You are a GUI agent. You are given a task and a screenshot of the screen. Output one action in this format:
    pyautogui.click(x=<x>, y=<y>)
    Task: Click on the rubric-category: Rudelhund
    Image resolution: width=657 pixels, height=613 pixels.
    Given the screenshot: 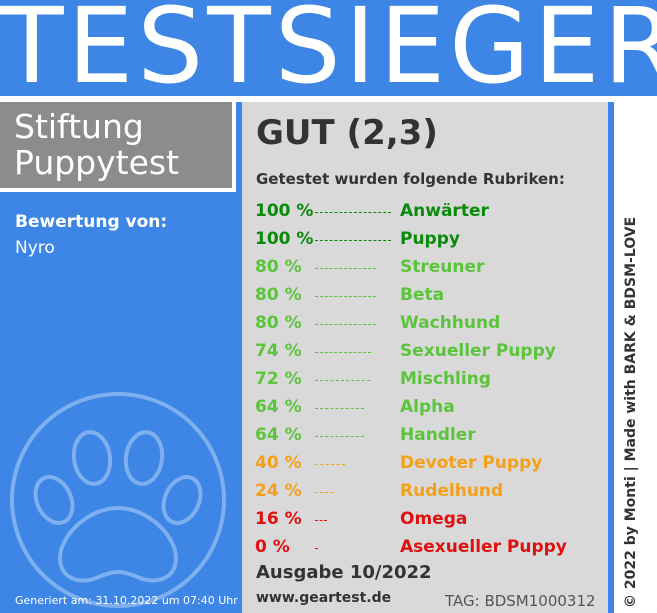 What is the action you would take?
    pyautogui.click(x=452, y=491)
    